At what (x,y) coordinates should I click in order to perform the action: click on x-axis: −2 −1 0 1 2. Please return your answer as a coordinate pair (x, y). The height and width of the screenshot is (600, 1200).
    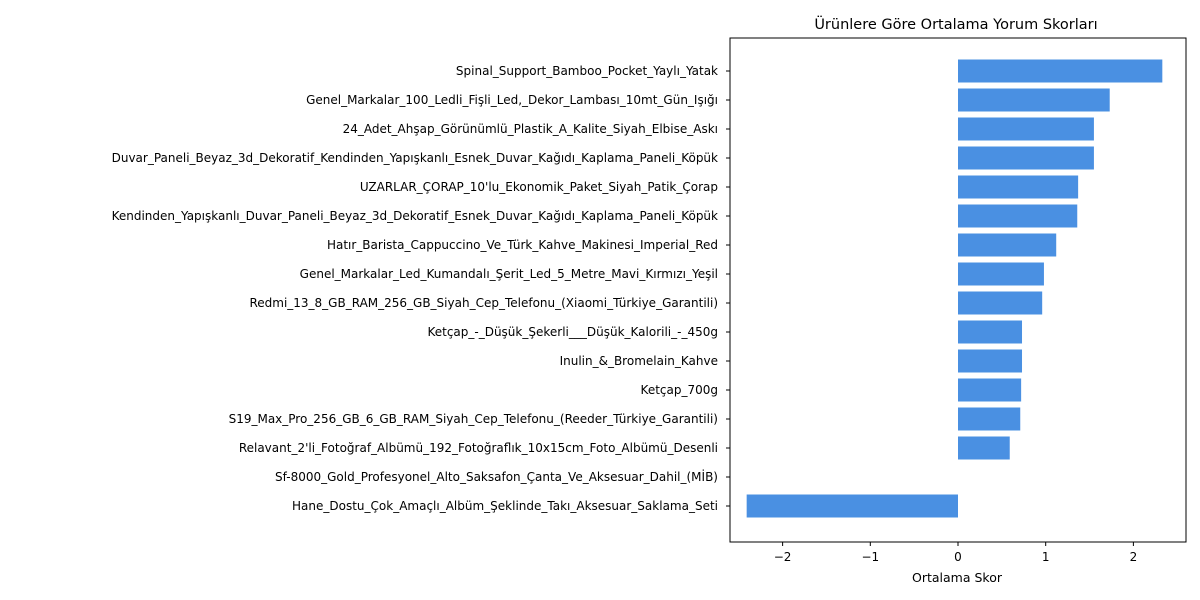
    Looking at the image, I should click on (955, 553).